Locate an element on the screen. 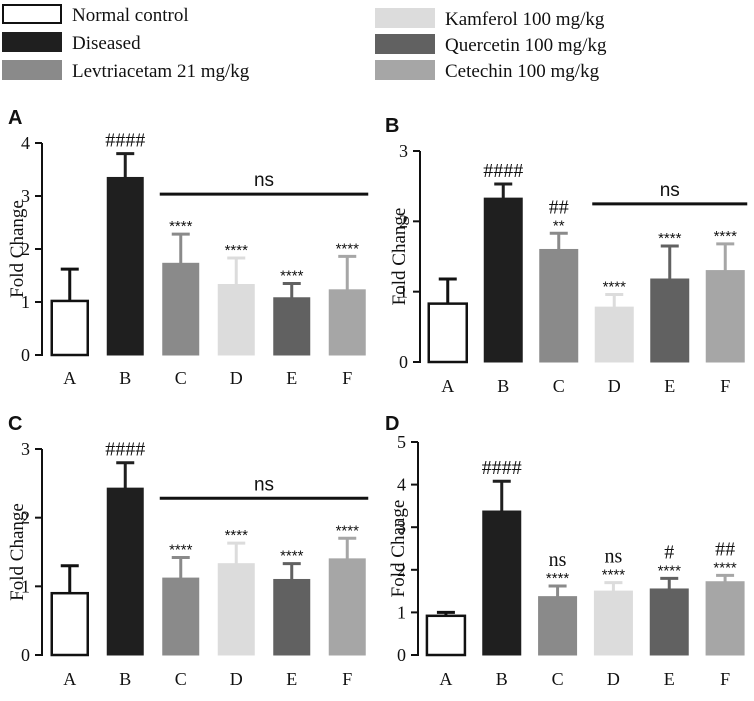 This screenshot has height=701, width=754. legend-item: Normal control is located at coordinates (95, 15).